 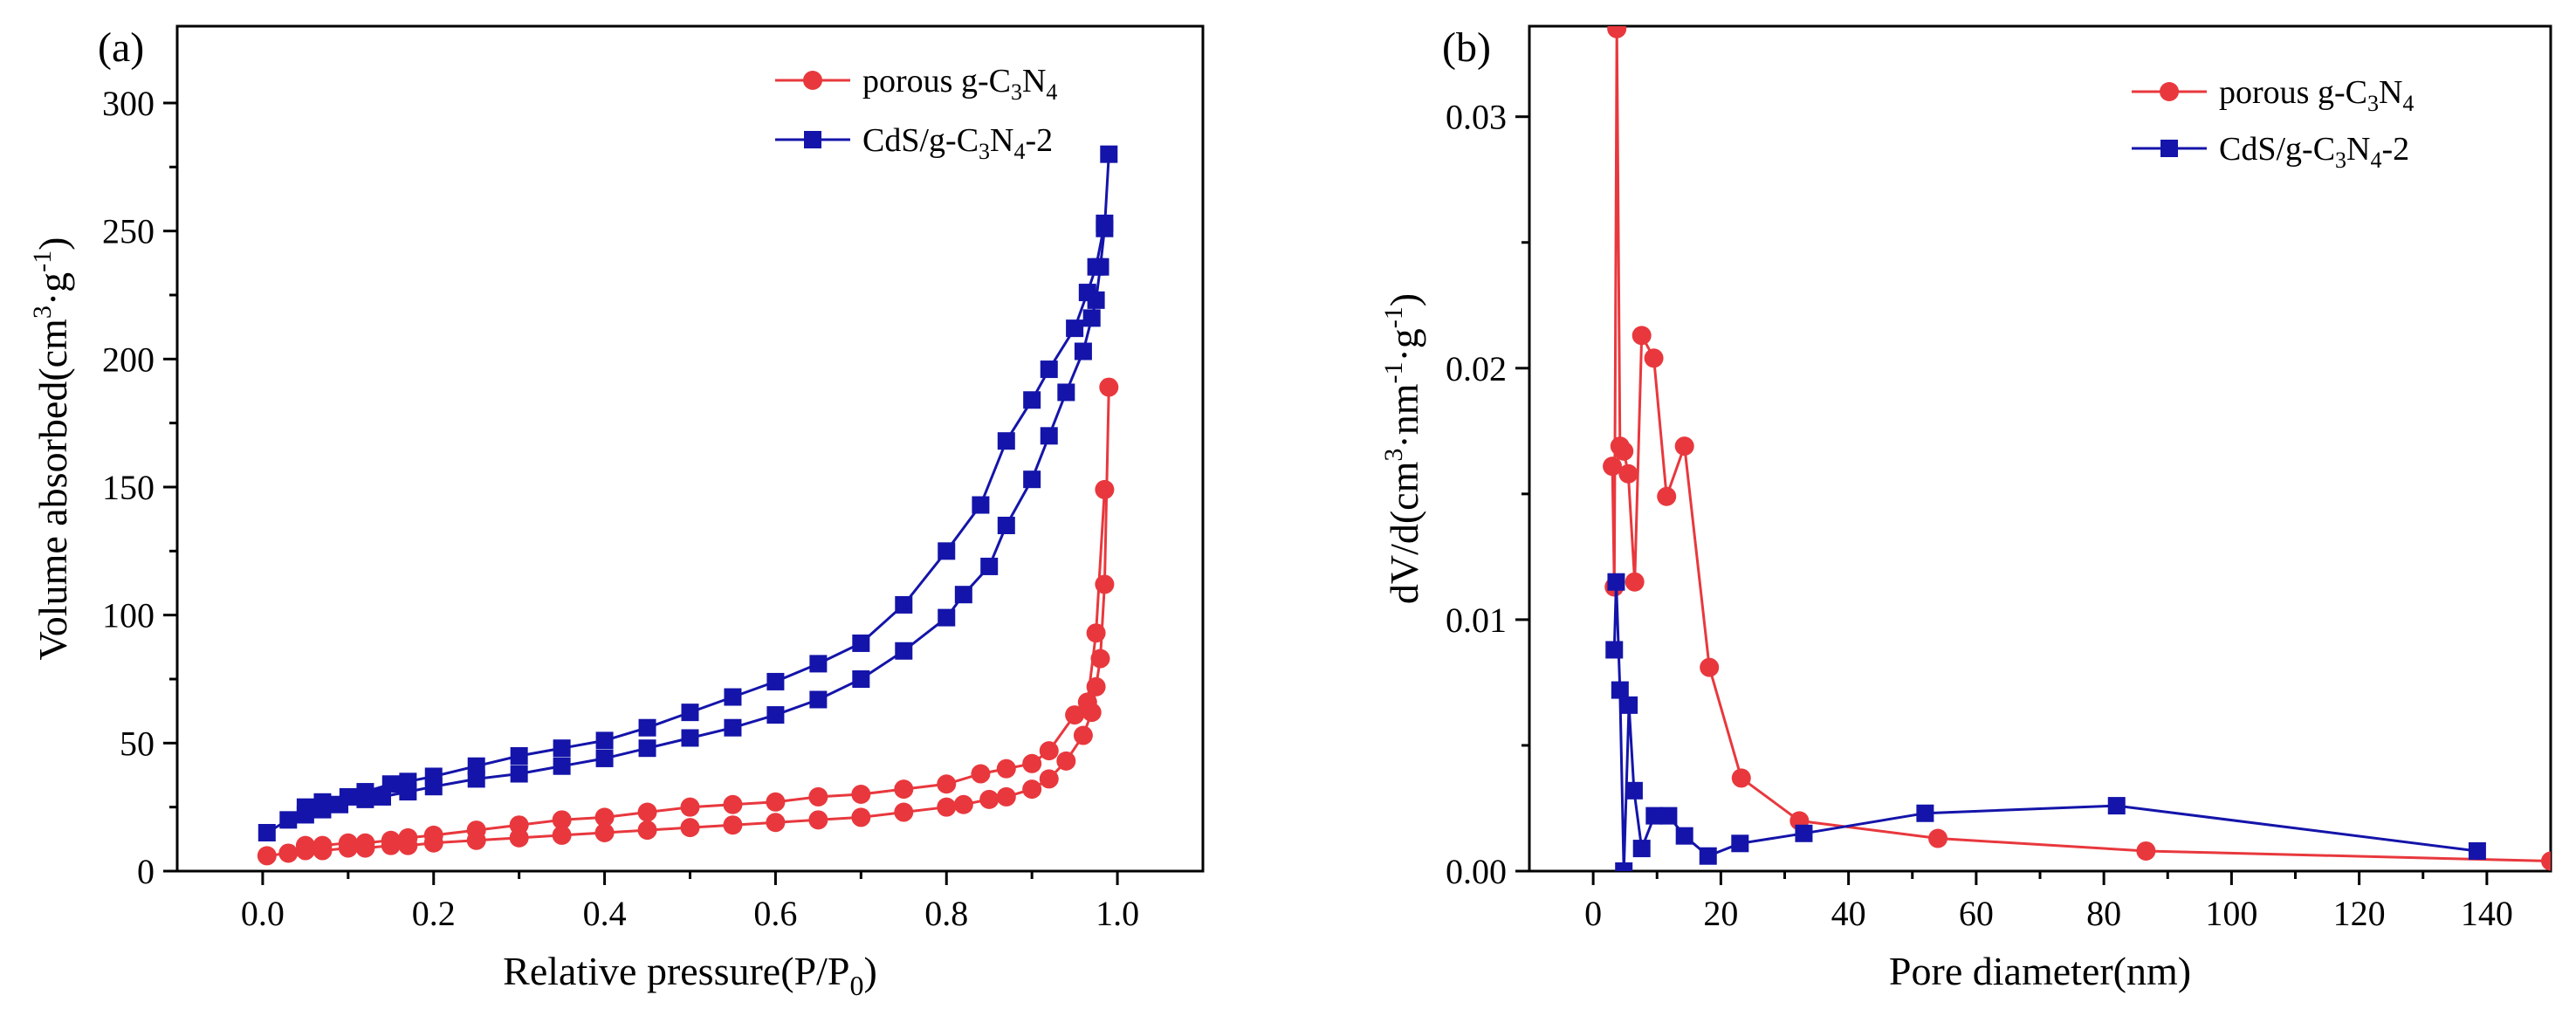 What do you see at coordinates (1402, 448) in the screenshot?
I see `y-axis-title: dV/d(cm3·nm-1·g-1)` at bounding box center [1402, 448].